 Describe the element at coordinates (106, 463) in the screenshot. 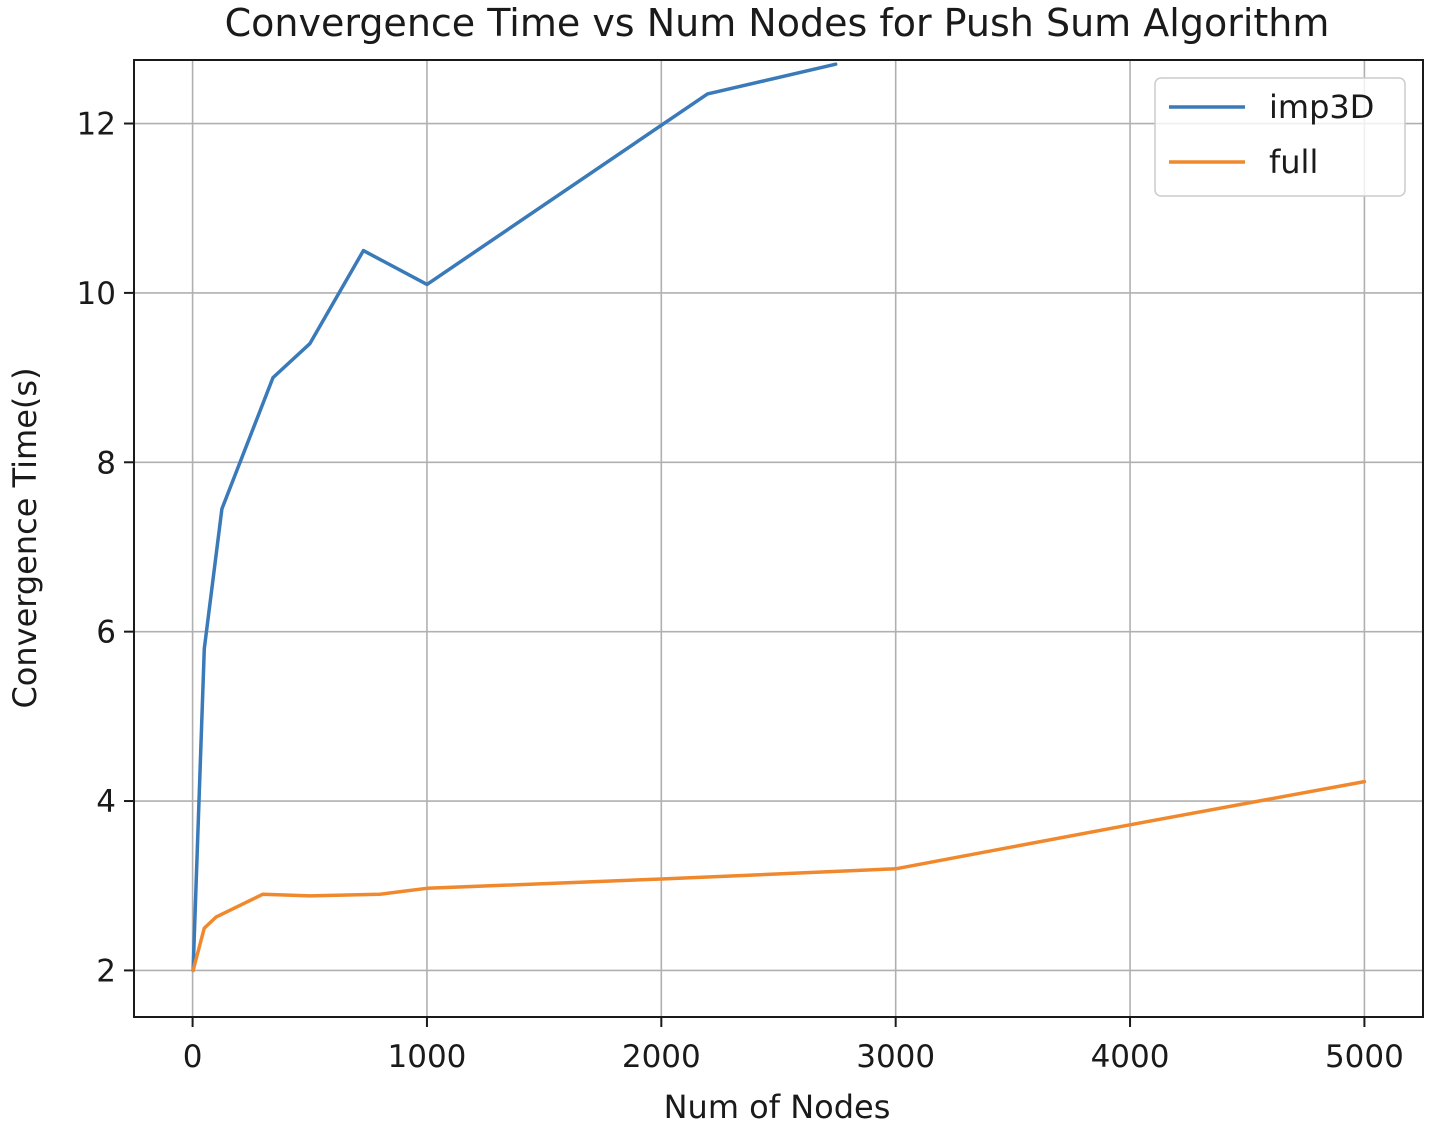

I see `y-tick-label: 8` at that location.